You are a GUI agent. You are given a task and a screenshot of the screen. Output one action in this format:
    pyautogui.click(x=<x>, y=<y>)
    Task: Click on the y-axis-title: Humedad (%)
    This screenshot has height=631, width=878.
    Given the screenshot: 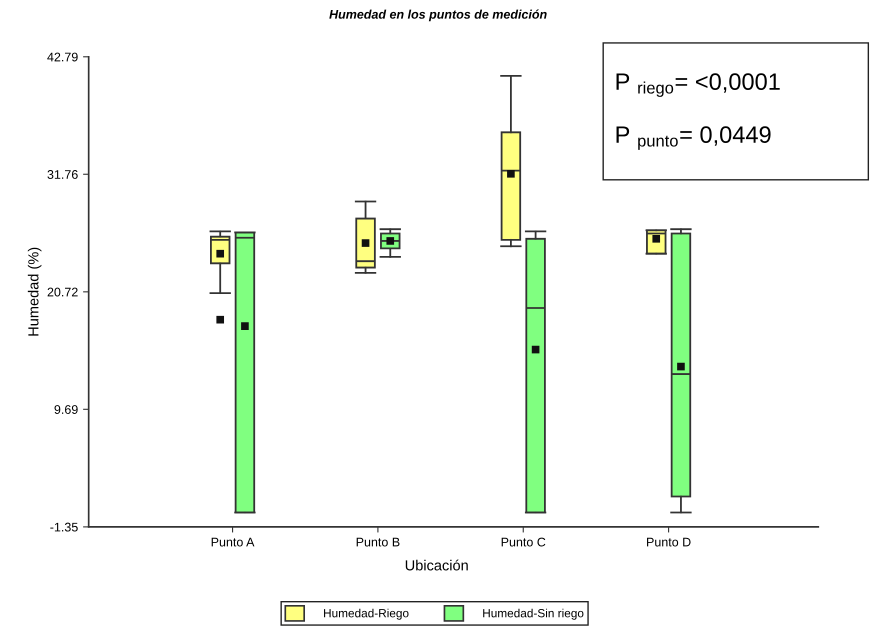 What is the action you would take?
    pyautogui.click(x=35, y=292)
    